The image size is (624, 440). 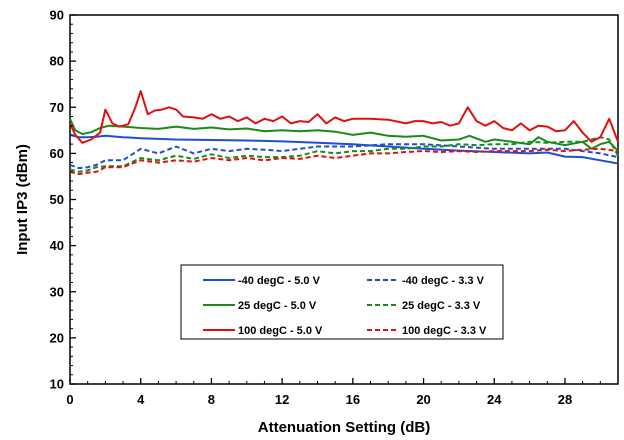 What do you see at coordinates (344, 427) in the screenshot?
I see `x-axis-title: Attenuation Setting (dB)` at bounding box center [344, 427].